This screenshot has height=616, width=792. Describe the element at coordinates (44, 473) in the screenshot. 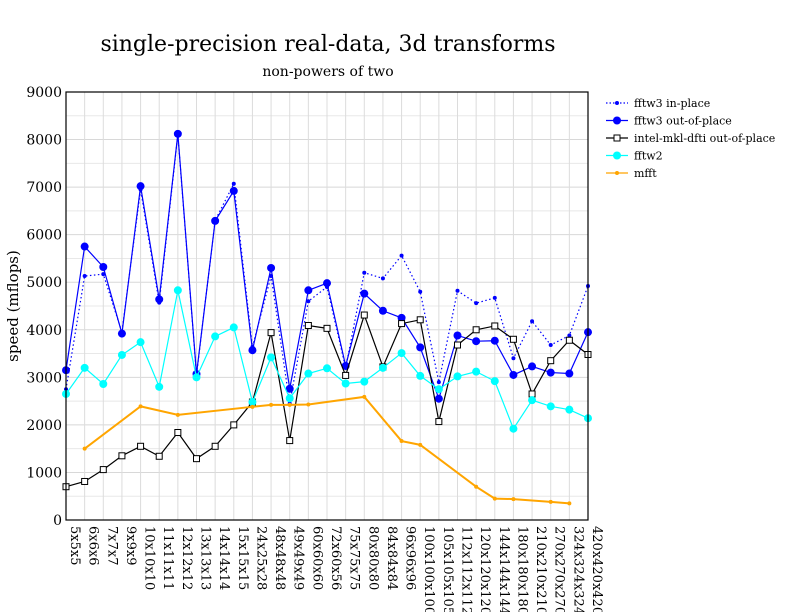

I see `y-tick-label: 1000` at that location.